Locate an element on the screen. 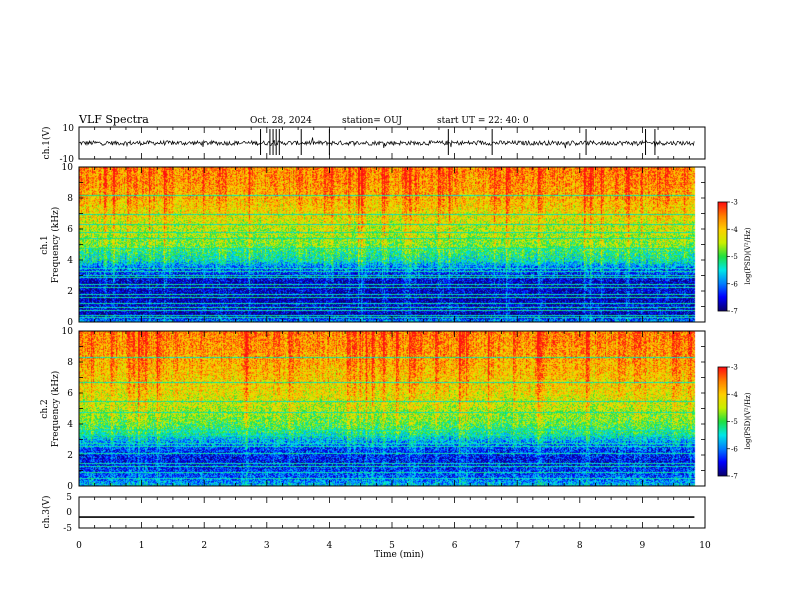  ch3-waveform-panel: 5 0 -5 ch.3(V) is located at coordinates (373, 513).